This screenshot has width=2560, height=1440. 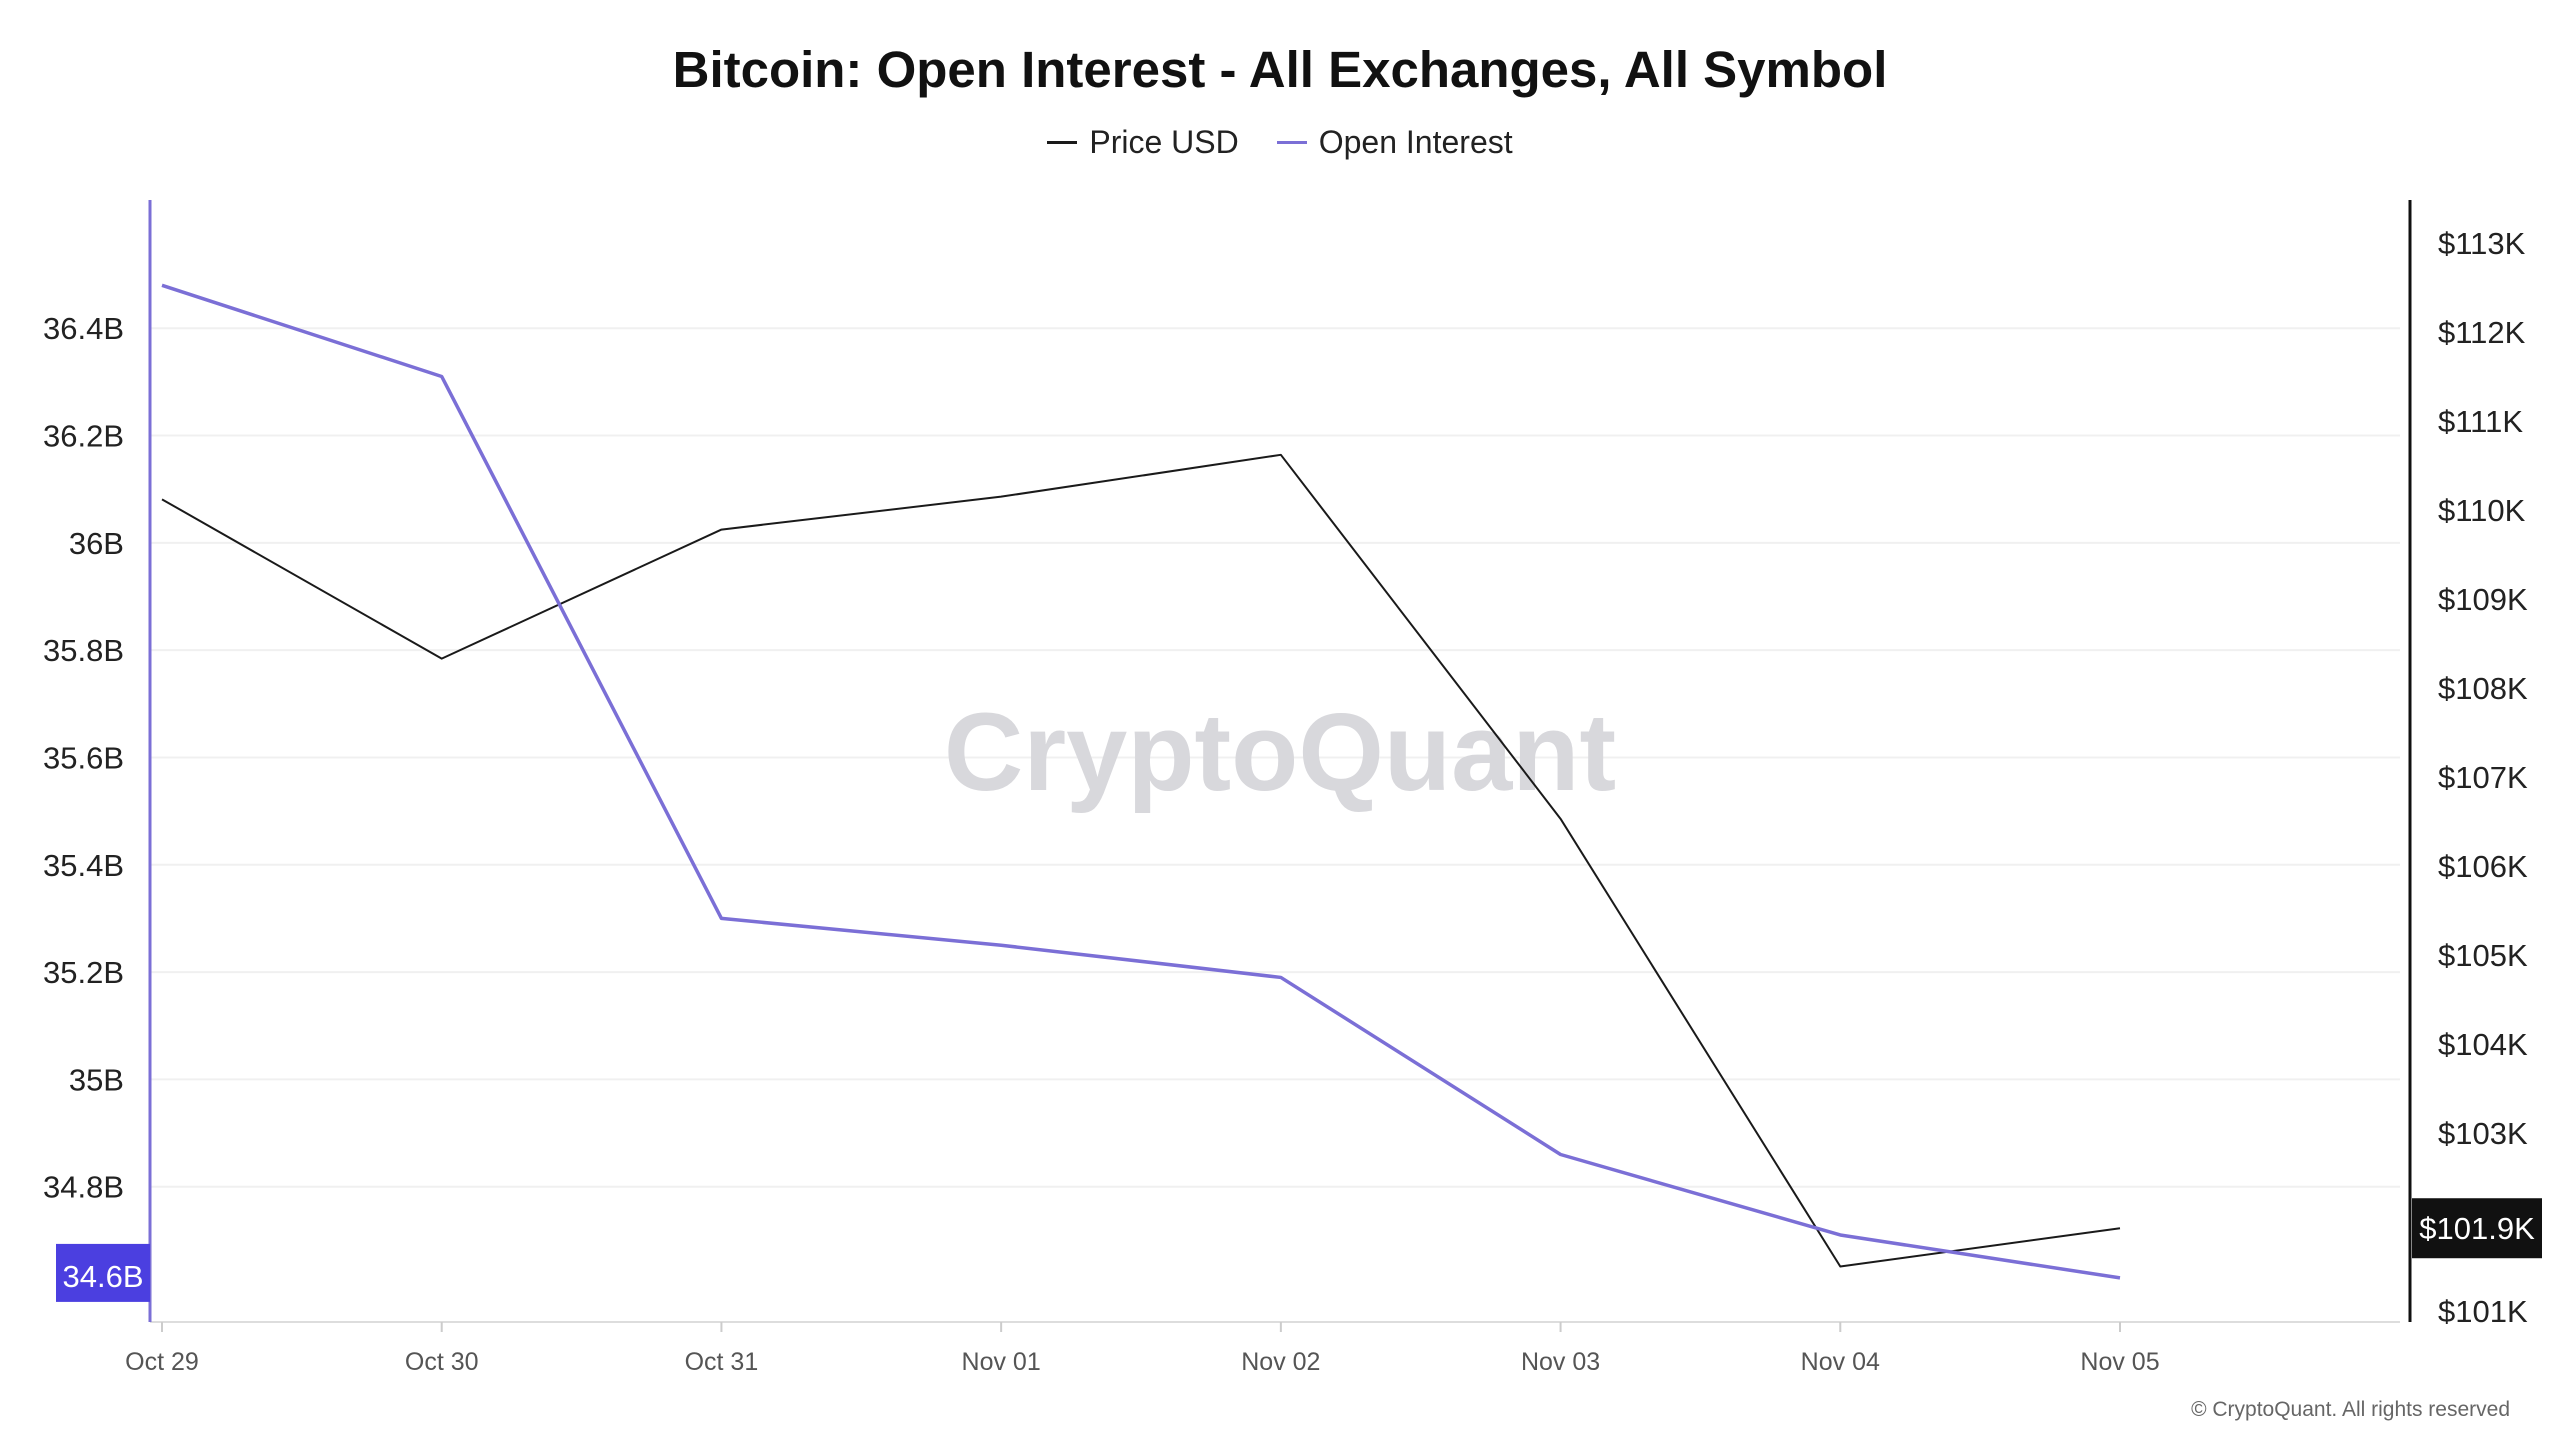 What do you see at coordinates (722, 1362) in the screenshot?
I see `x-tick-label-2: Oct 31` at bounding box center [722, 1362].